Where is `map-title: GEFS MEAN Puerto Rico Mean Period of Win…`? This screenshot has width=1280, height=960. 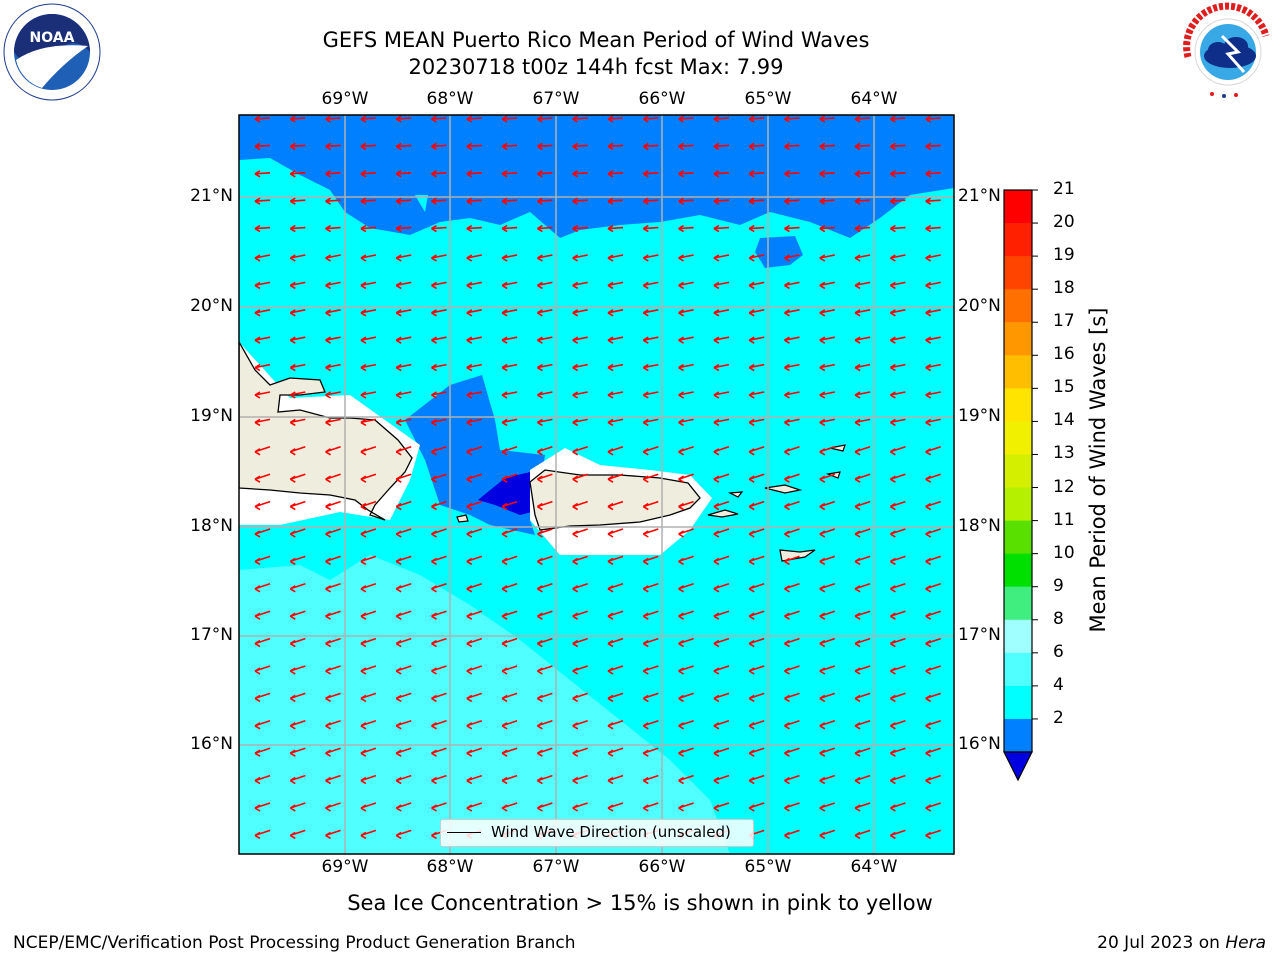
map-title: GEFS MEAN Puerto Rico Mean Period of Win… is located at coordinates (596, 40).